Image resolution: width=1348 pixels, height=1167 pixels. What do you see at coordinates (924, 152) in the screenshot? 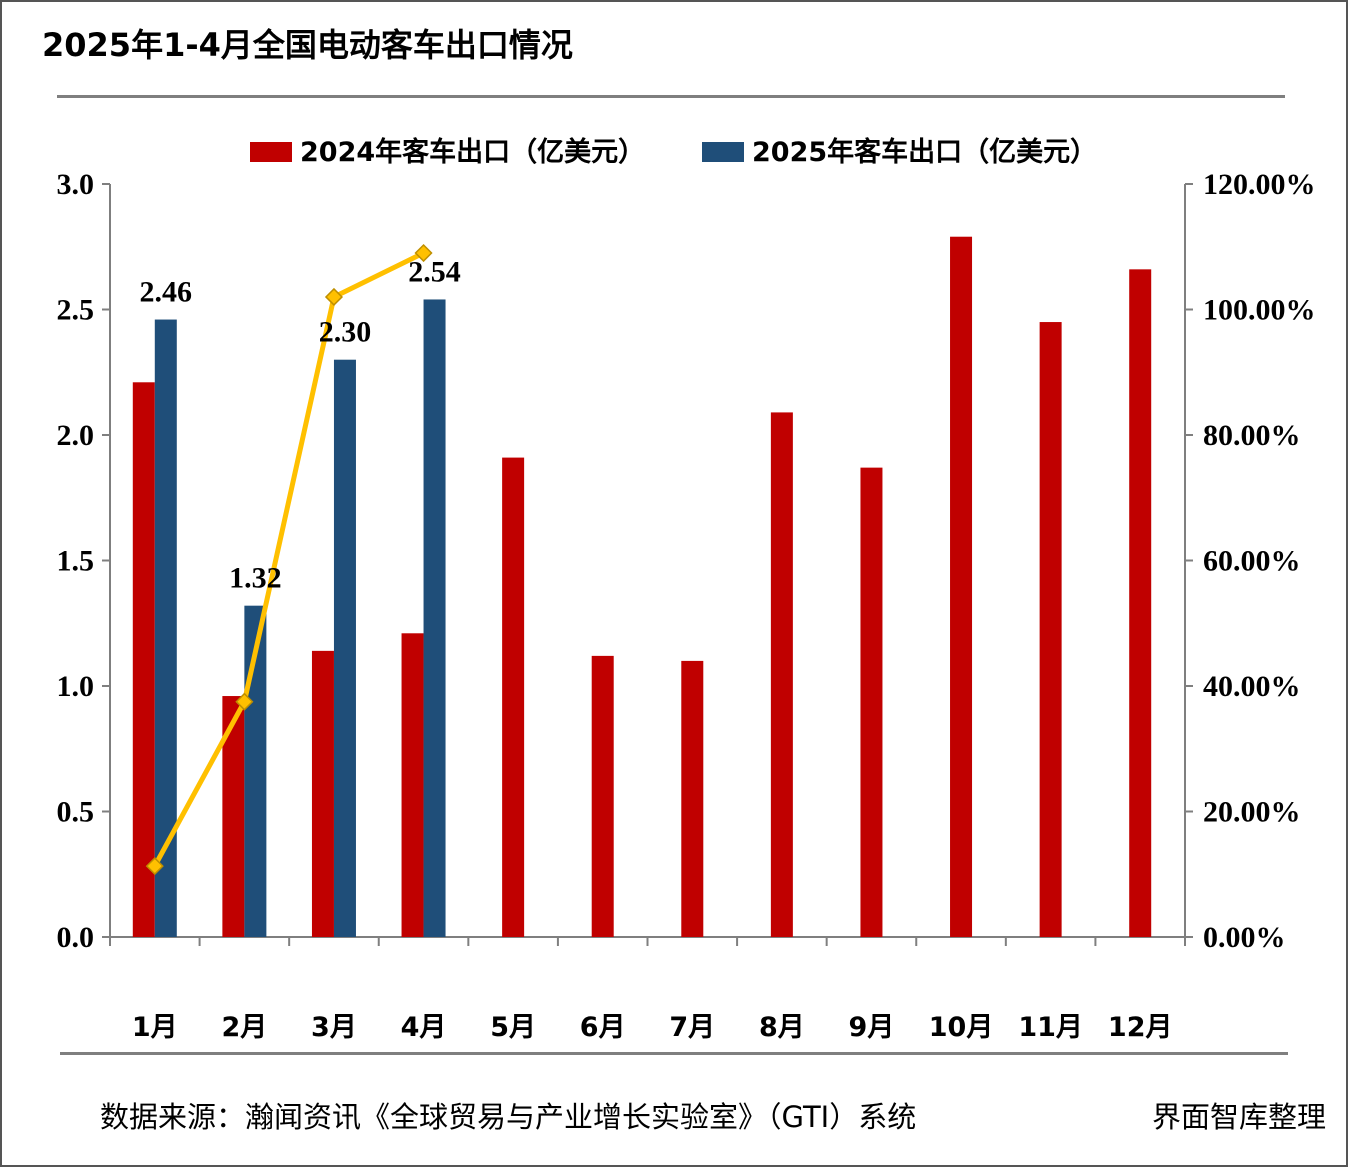
I see `legend-label-2025: 2025年客车出口（亿美元）` at bounding box center [924, 152].